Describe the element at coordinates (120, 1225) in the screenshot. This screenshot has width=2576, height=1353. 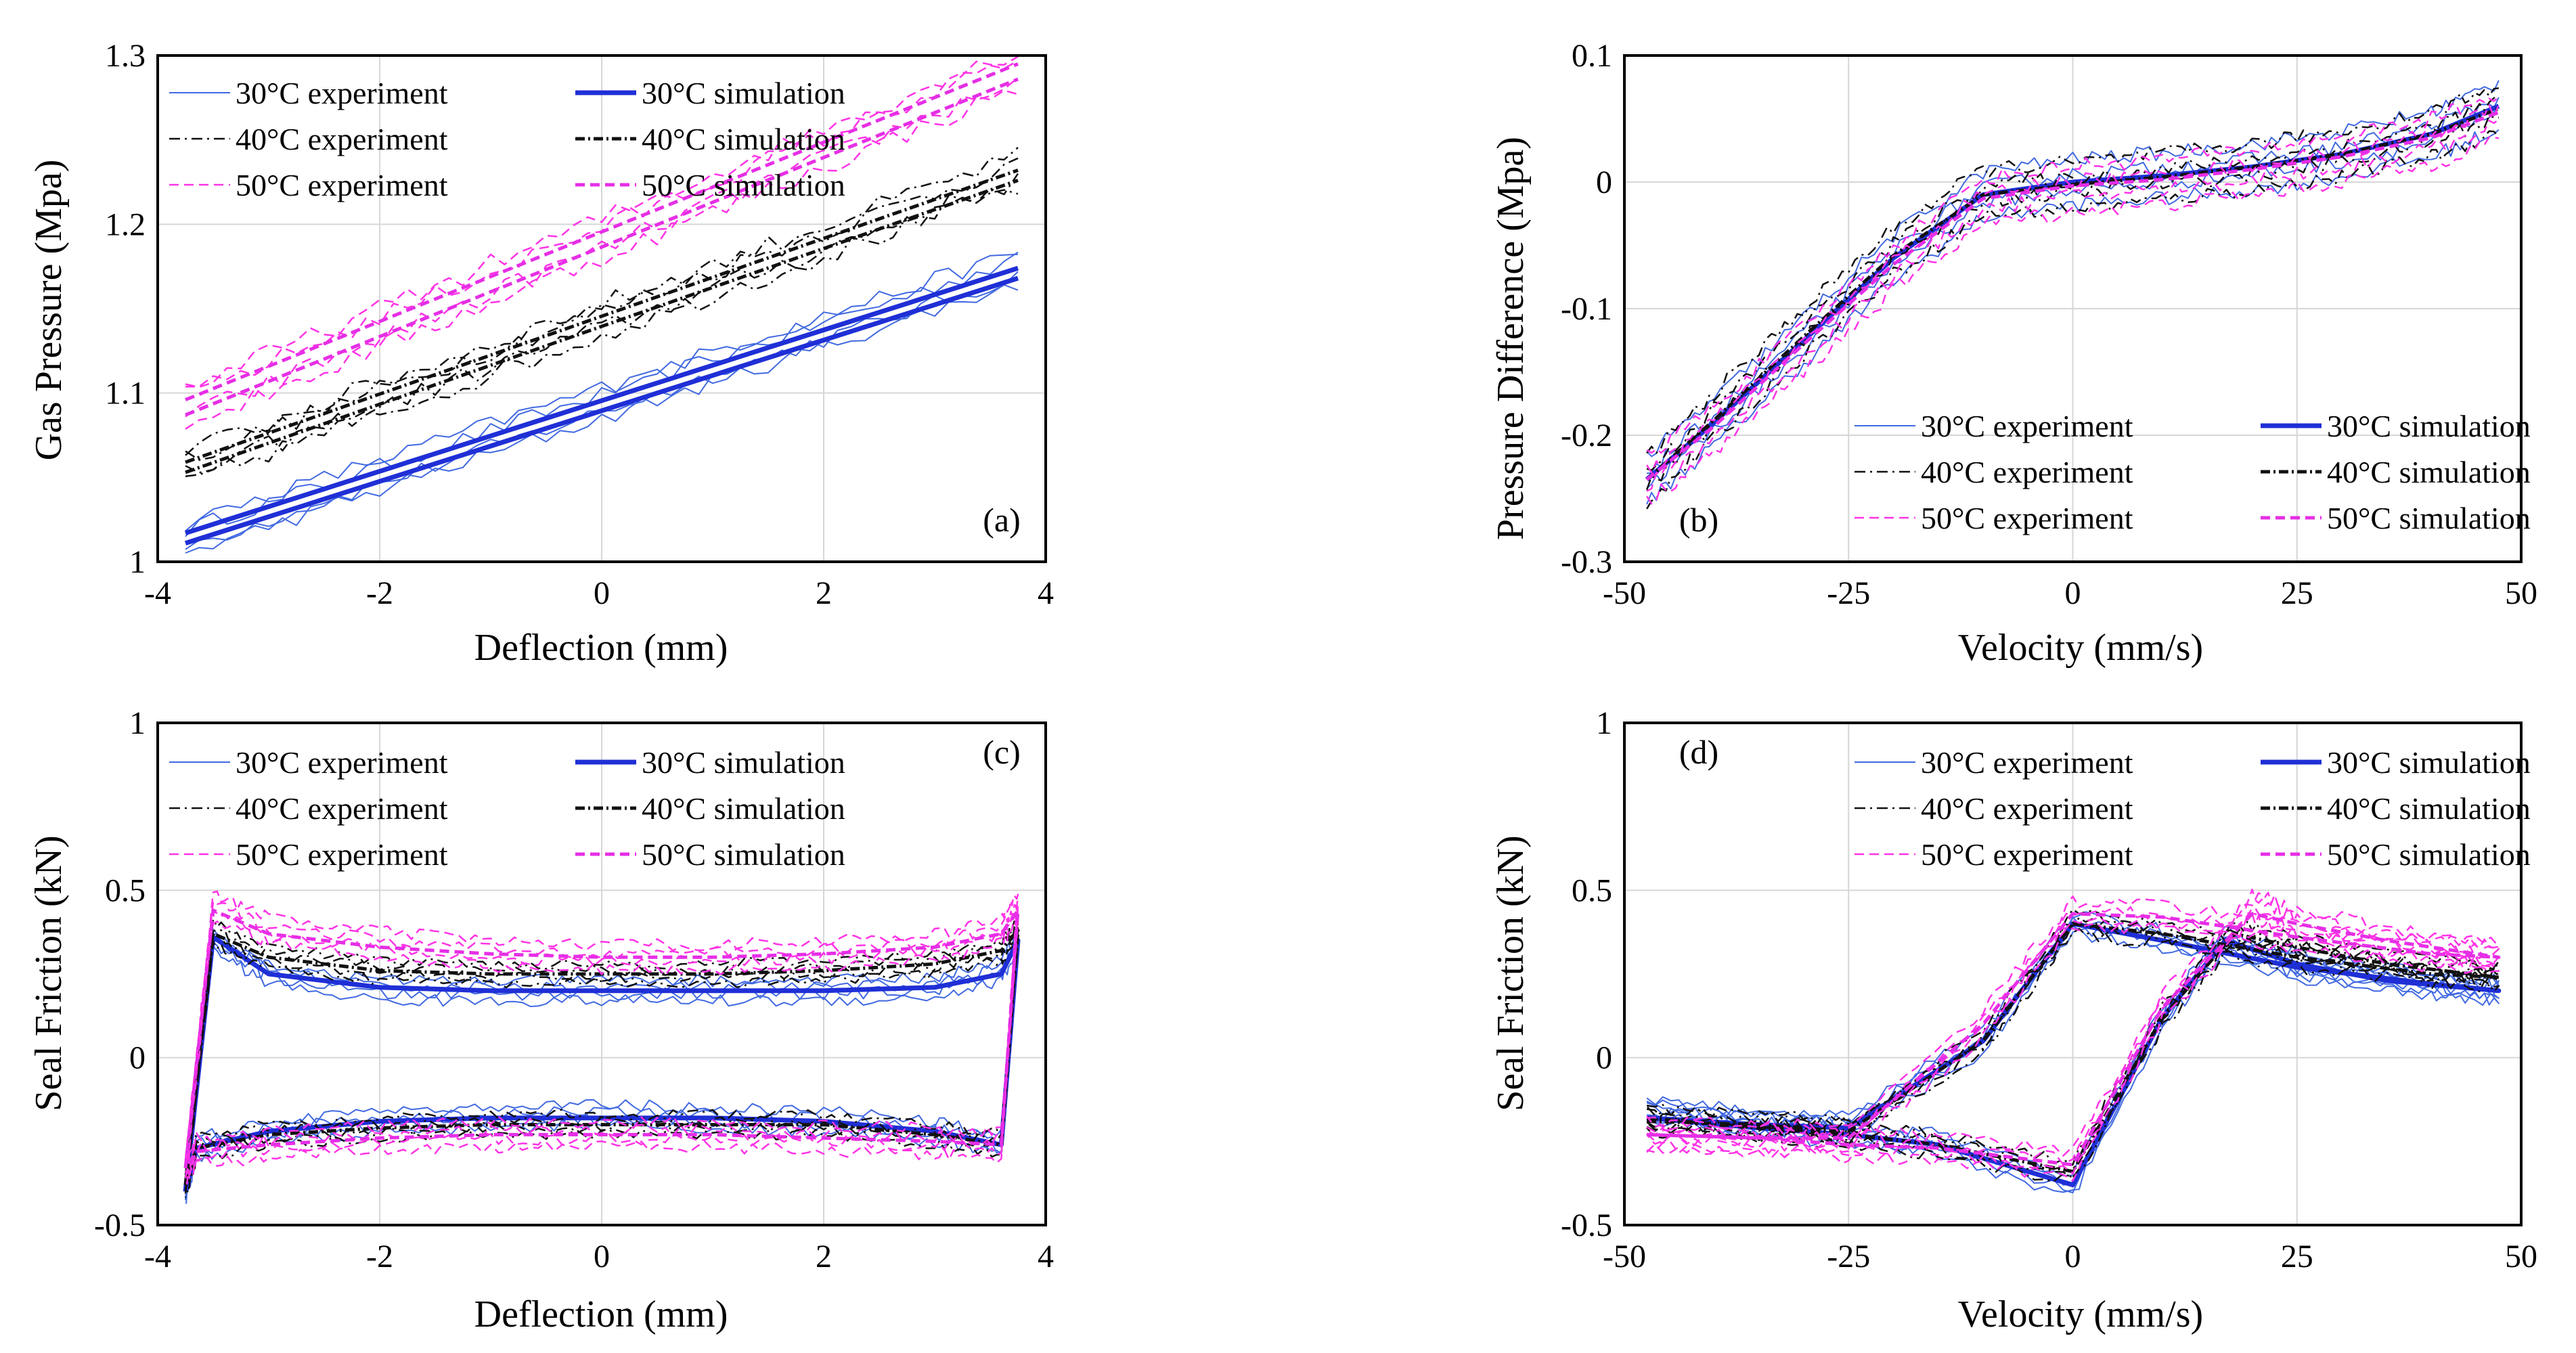
I see `panel-c-ytick-label: -0.5` at that location.